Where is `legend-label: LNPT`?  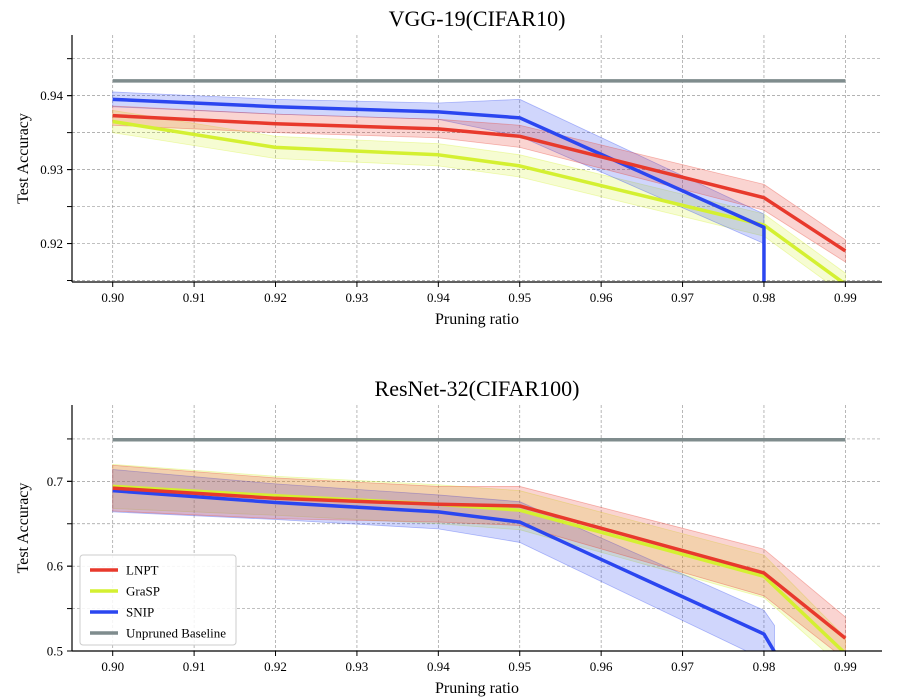
legend-label: LNPT is located at coordinates (142, 570).